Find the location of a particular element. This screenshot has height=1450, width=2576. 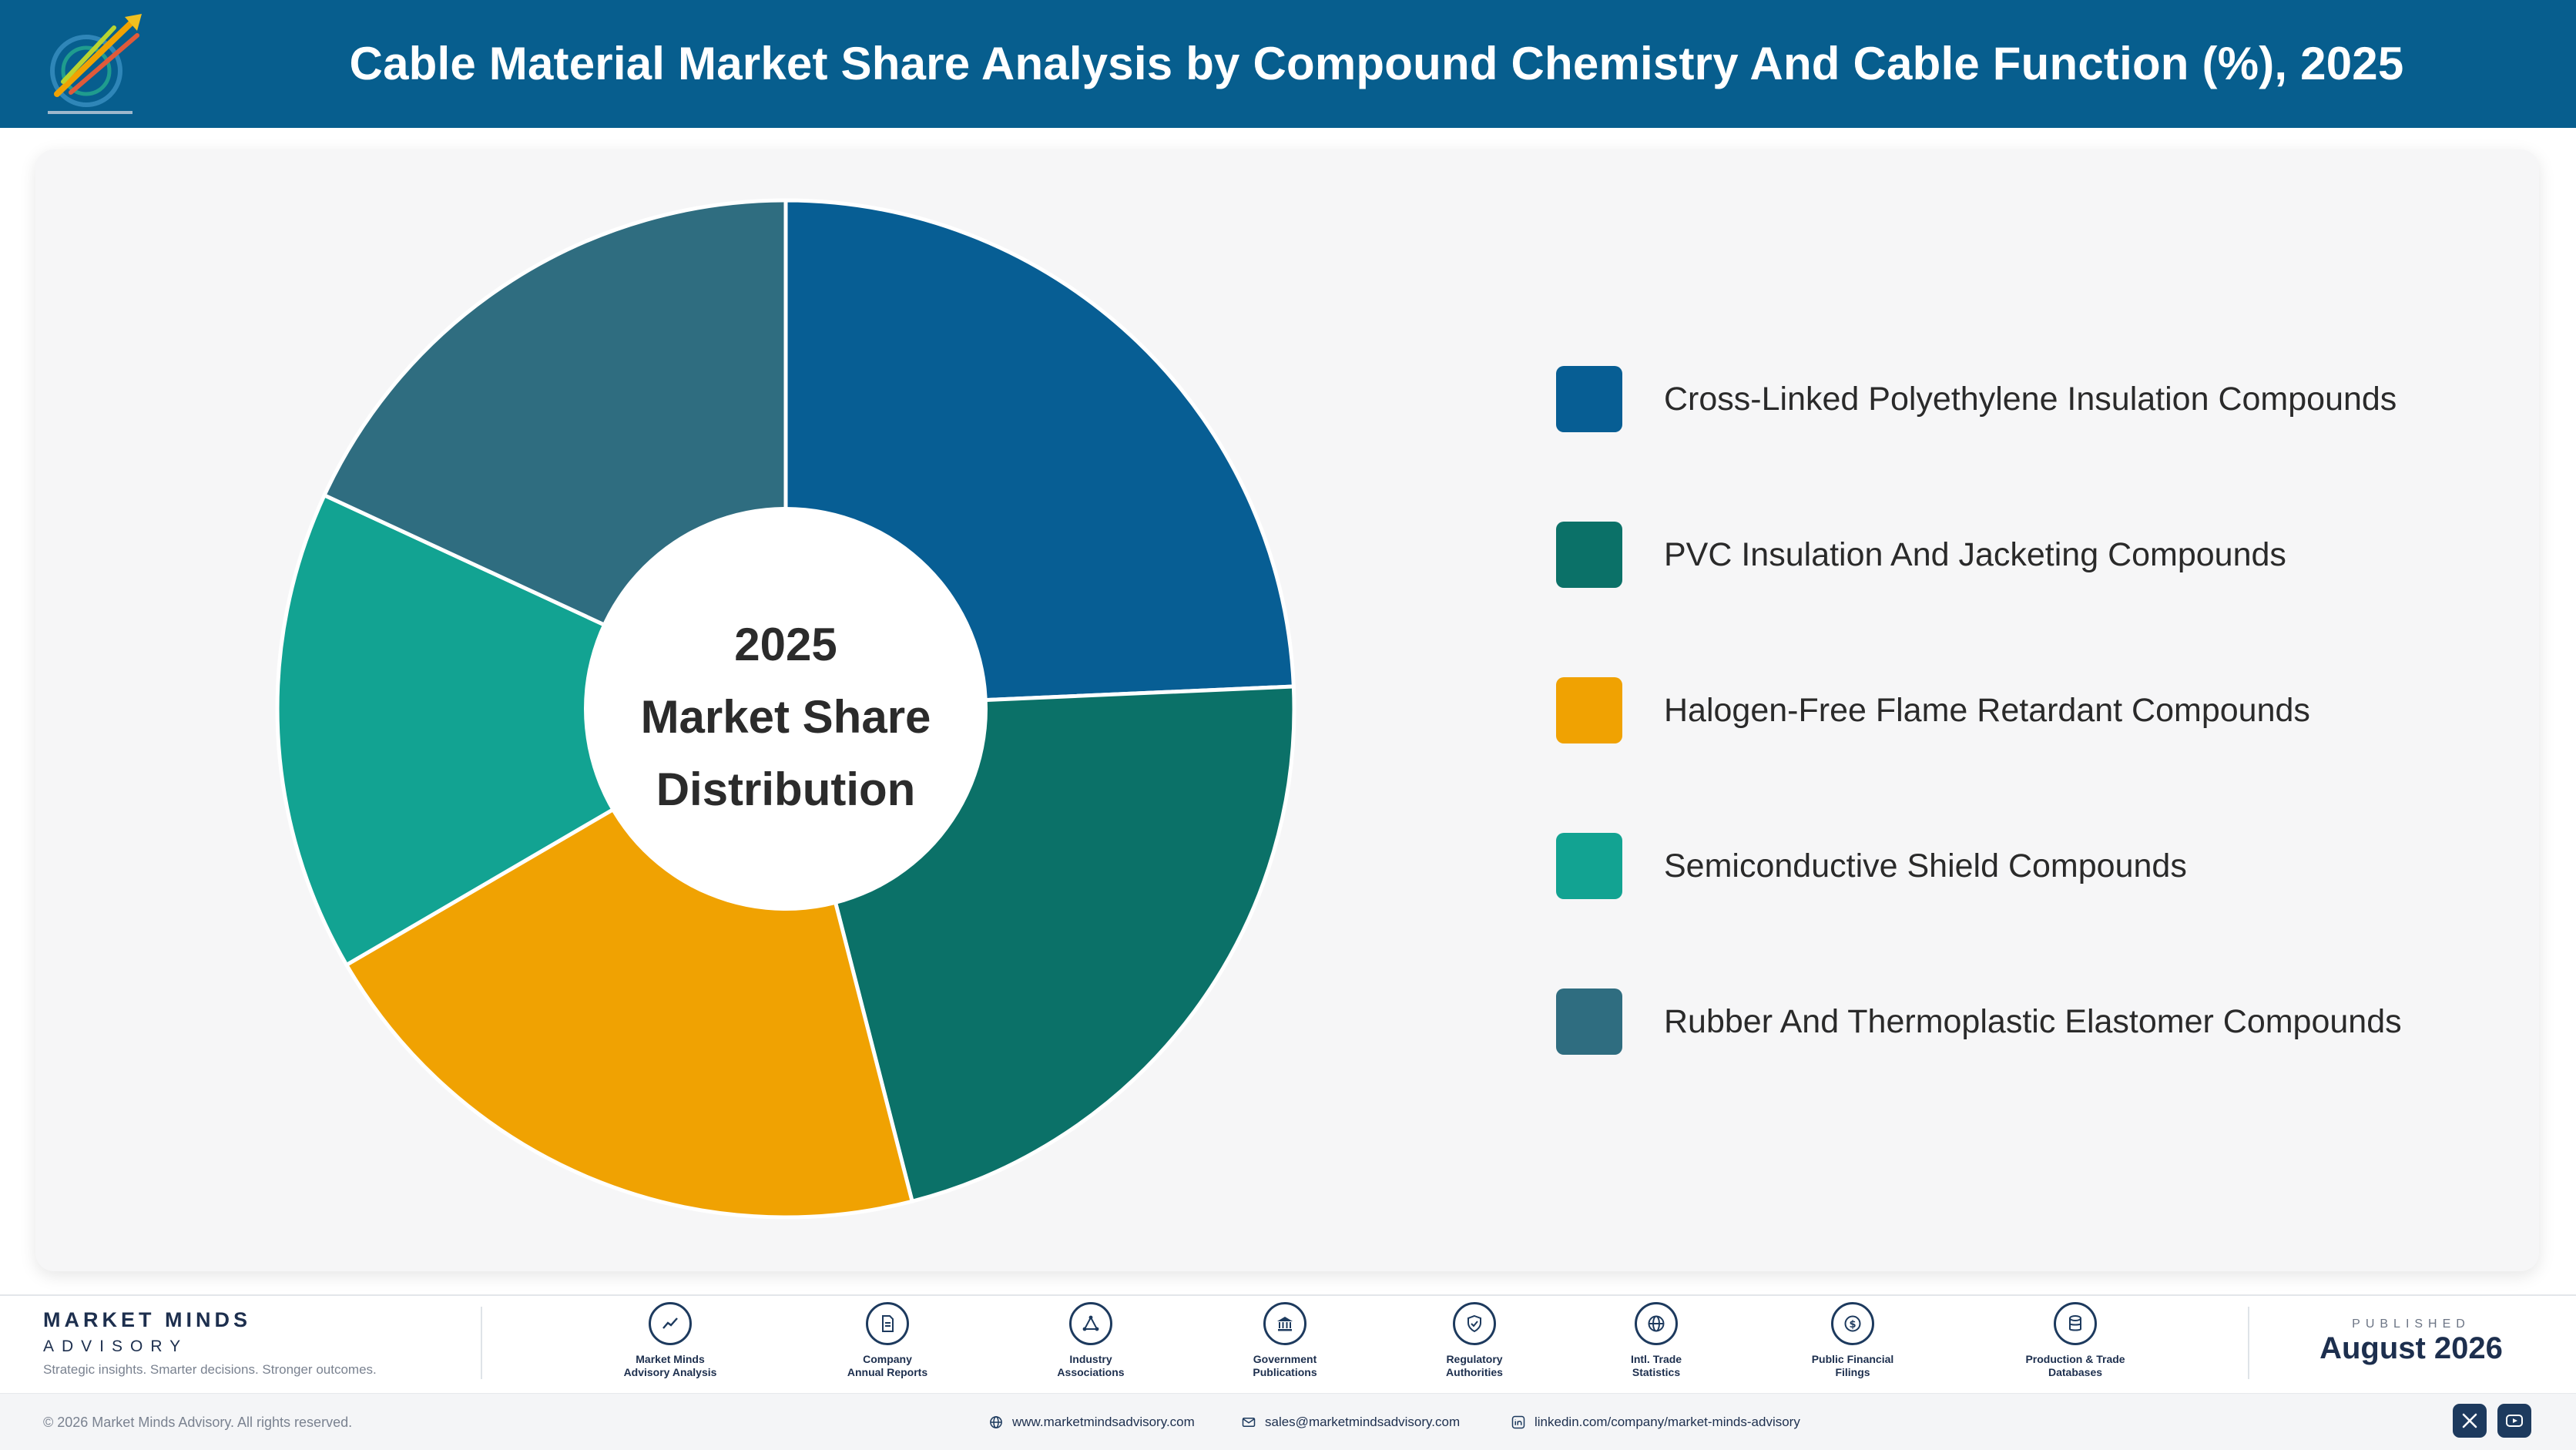

legend-item: PVC Insulation And Jacketing Compounds is located at coordinates (2018, 555).